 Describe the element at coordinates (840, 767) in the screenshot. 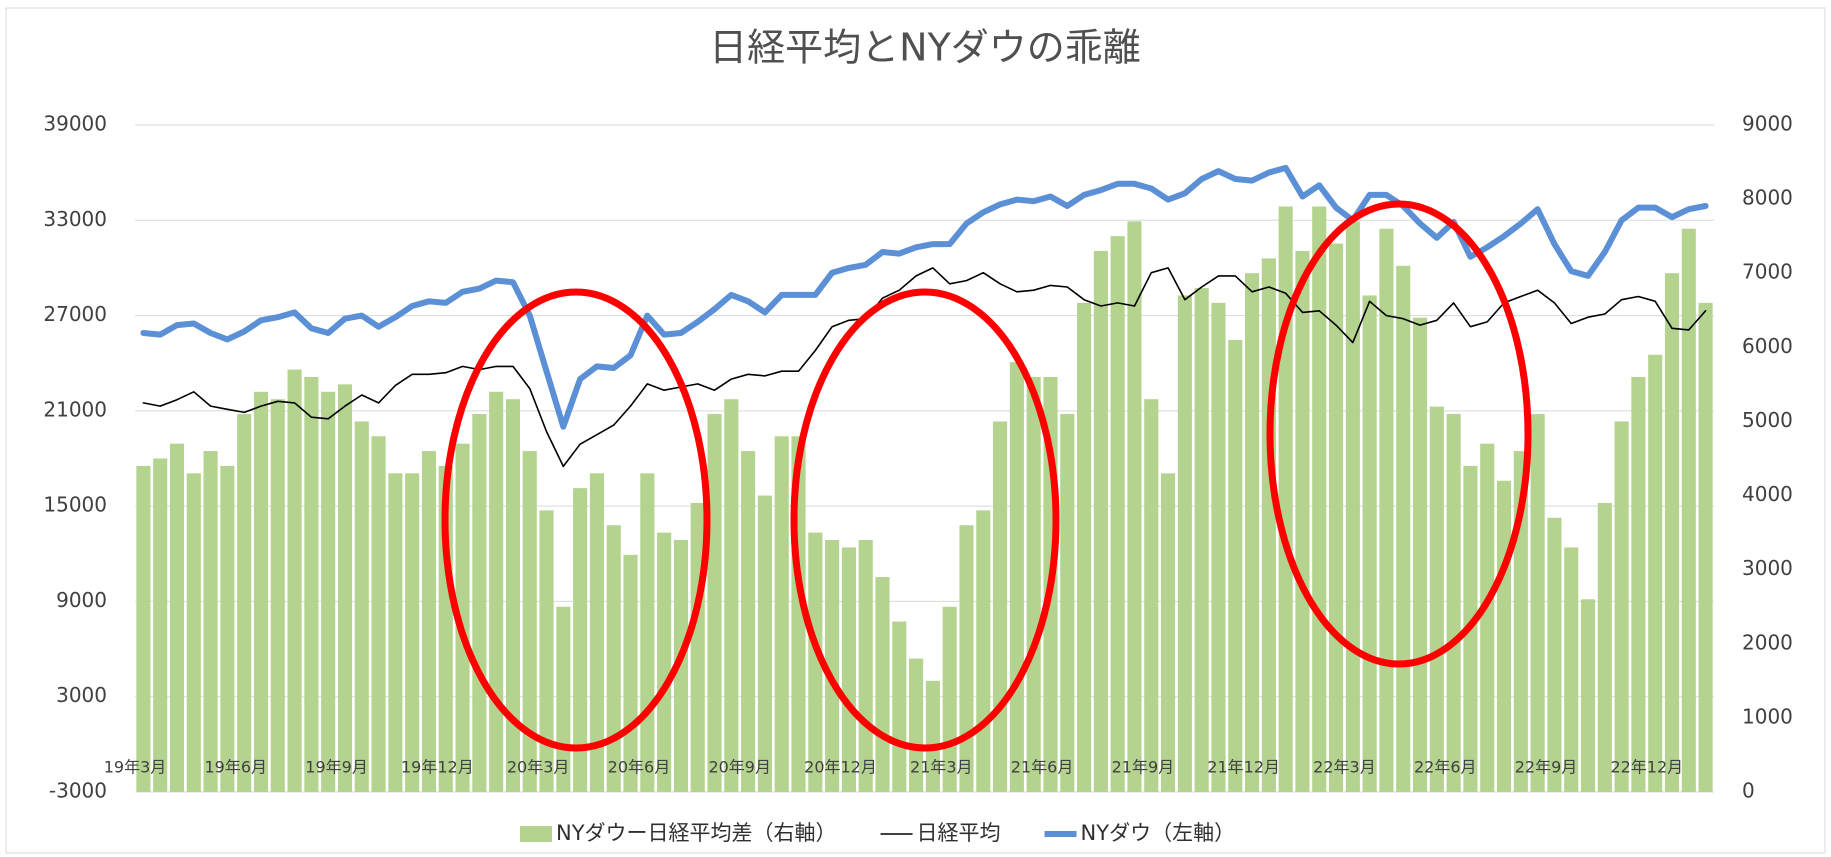

I see `x-tick-label: 20年12月` at that location.